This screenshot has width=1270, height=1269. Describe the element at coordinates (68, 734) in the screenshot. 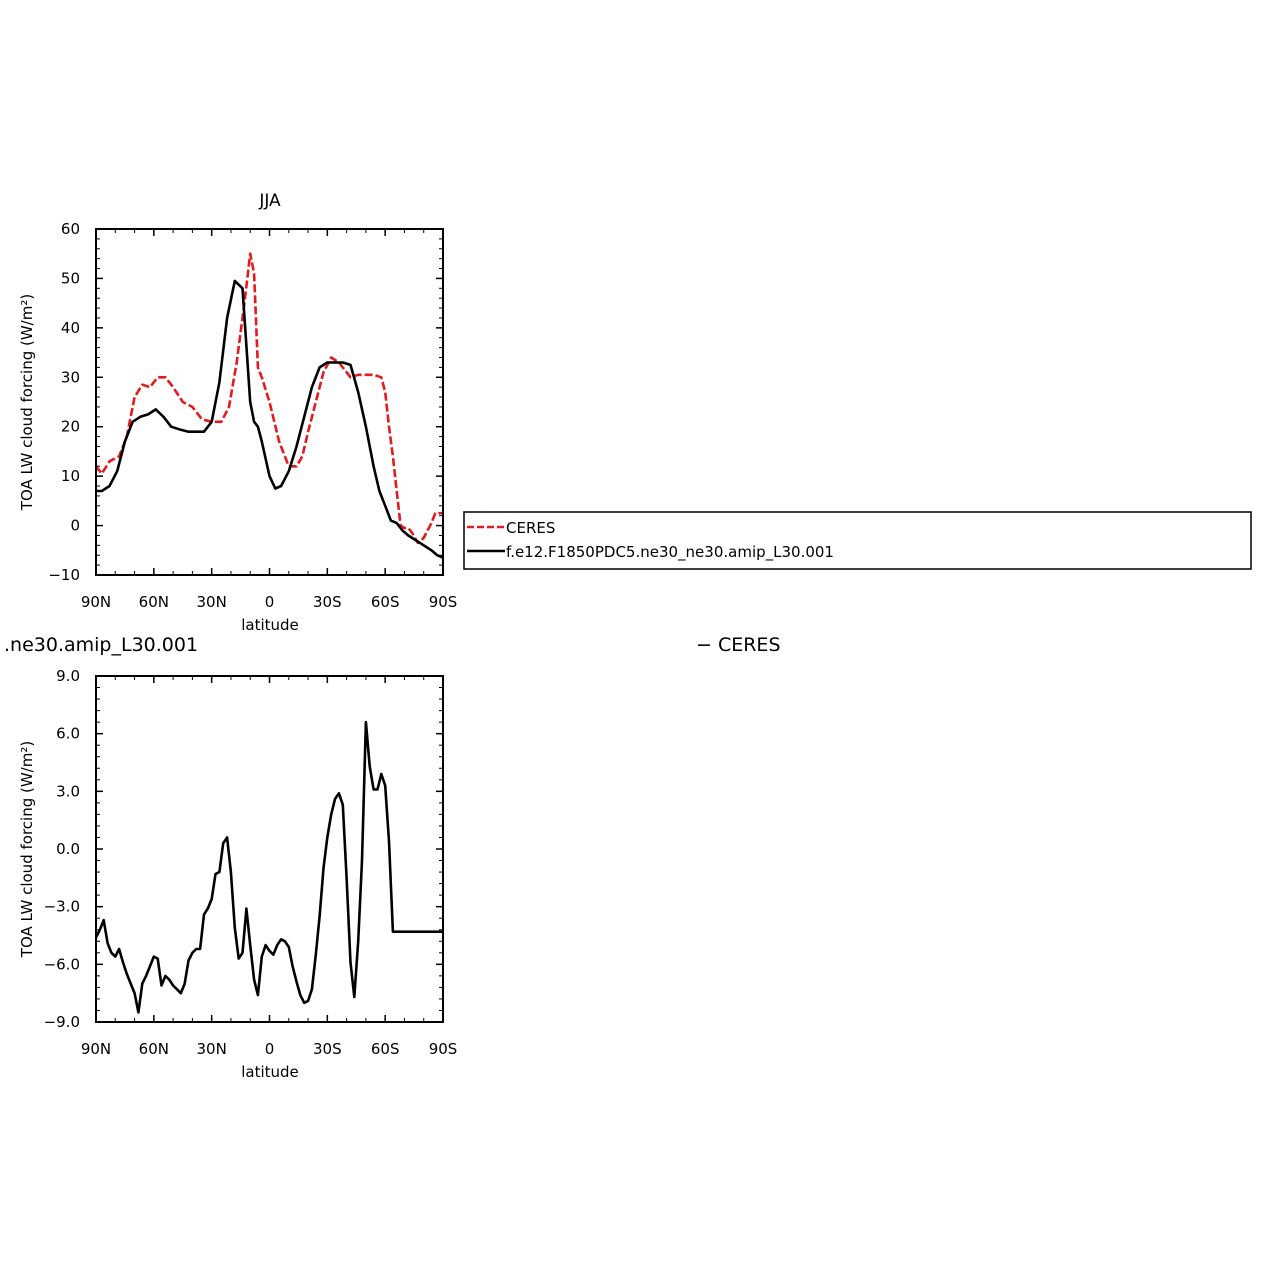

I see `bottom-y-tick-label: 6.0` at that location.